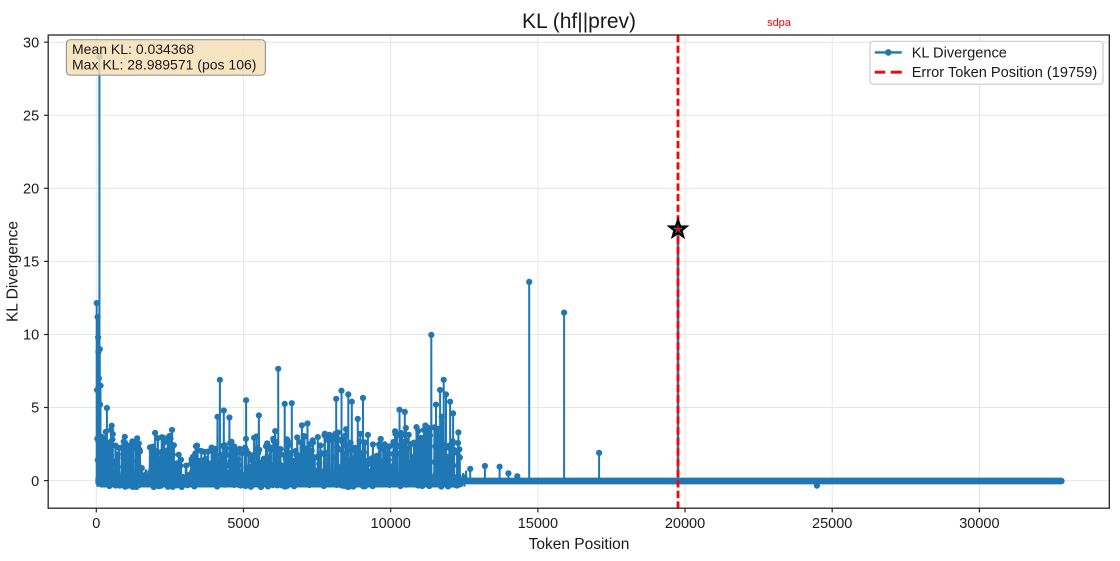  What do you see at coordinates (133, 49) in the screenshot?
I see `svg-text: Mean KL: 0.034368` at bounding box center [133, 49].